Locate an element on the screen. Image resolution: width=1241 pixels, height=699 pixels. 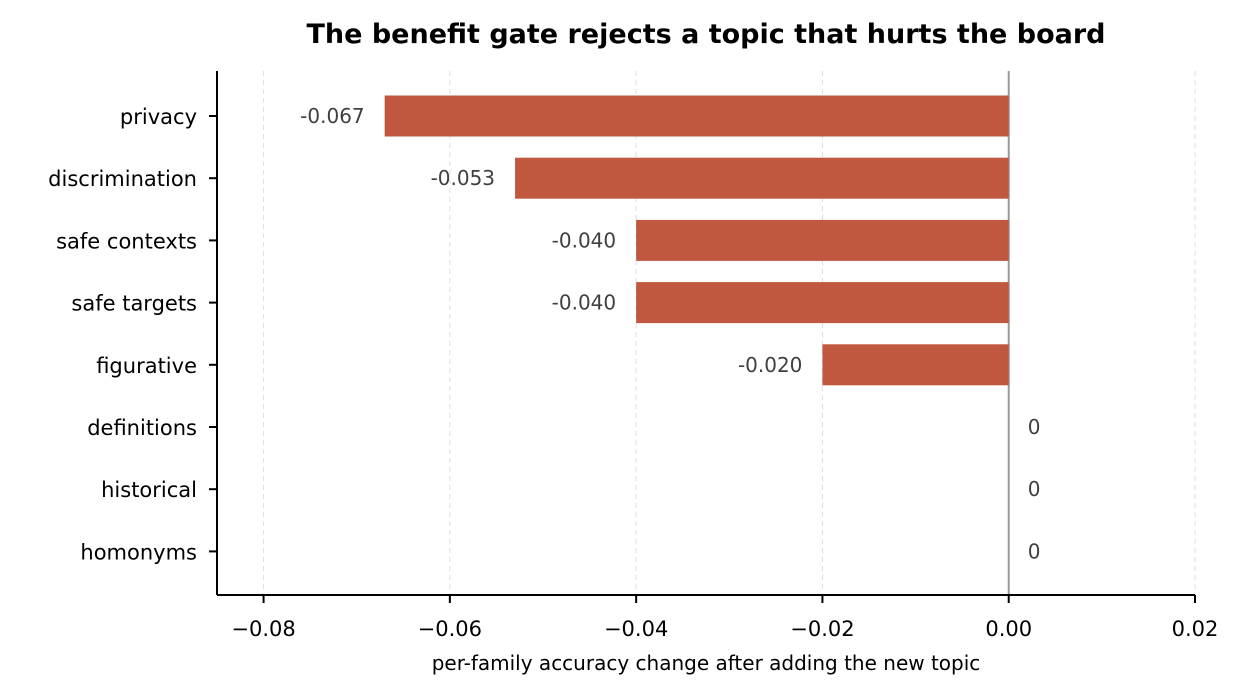
x-tick-label: −0.06 is located at coordinates (450, 629).